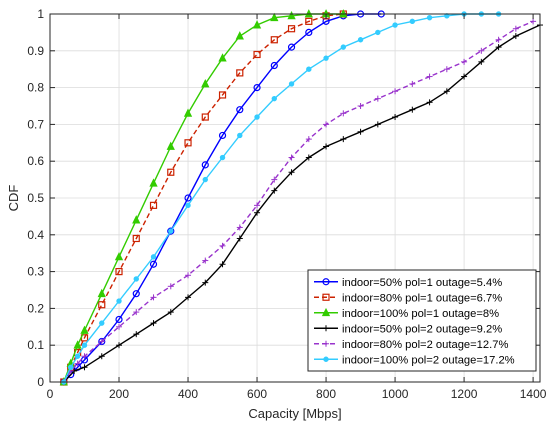 The image size is (550, 429). What do you see at coordinates (35, 345) in the screenshot?
I see `y-tick-label: 0.1` at bounding box center [35, 345].